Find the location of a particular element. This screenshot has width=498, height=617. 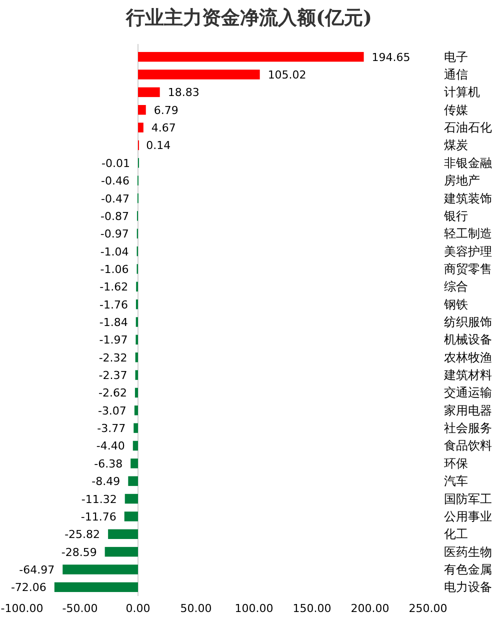

data-label: -2.32 is located at coordinates (113, 357).